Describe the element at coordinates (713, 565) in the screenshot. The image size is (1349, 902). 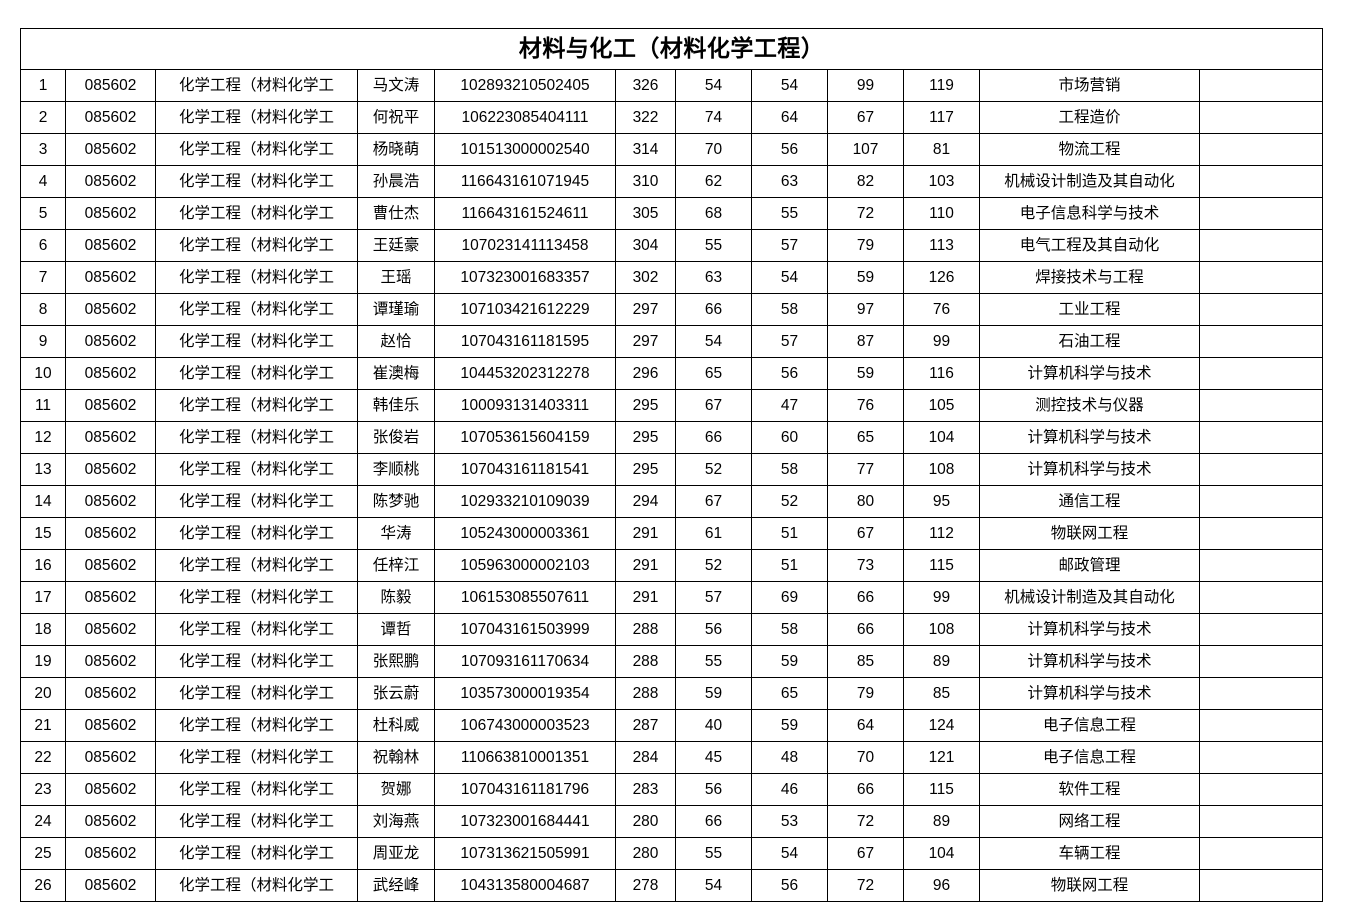
I see `subject-1-score: 52` at that location.